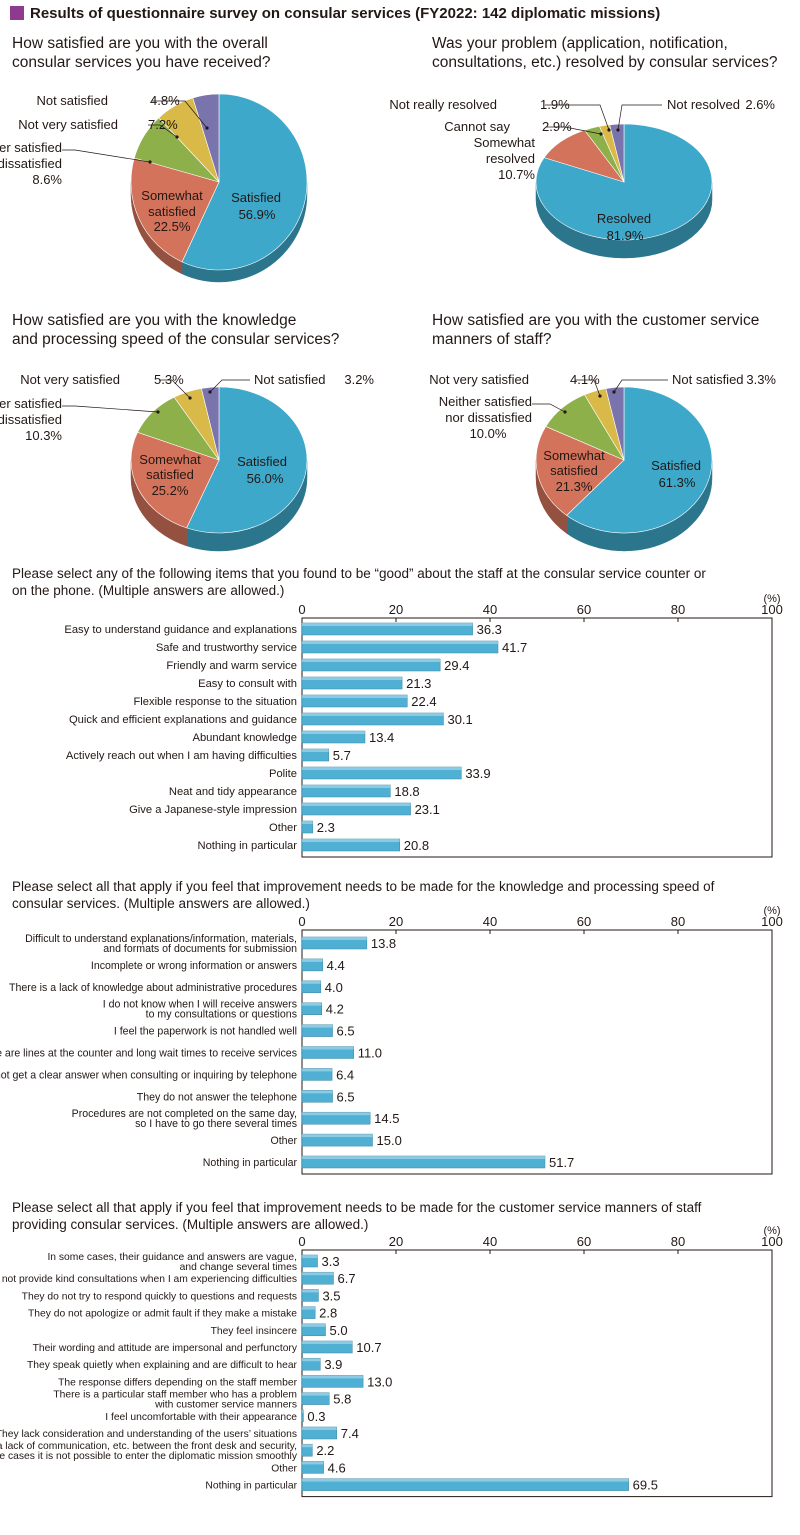 Image resolution: width=800 pixels, height=1535 pixels. Describe the element at coordinates (205, 1032) in the screenshot. I see `bar-category-label: I feel the paperwork is not handled well` at that location.